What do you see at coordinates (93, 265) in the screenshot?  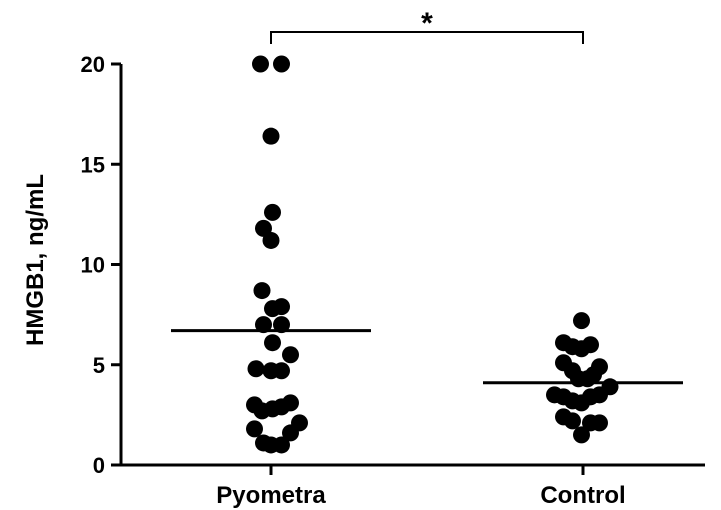 I see `y-tick-label: 10` at bounding box center [93, 265].